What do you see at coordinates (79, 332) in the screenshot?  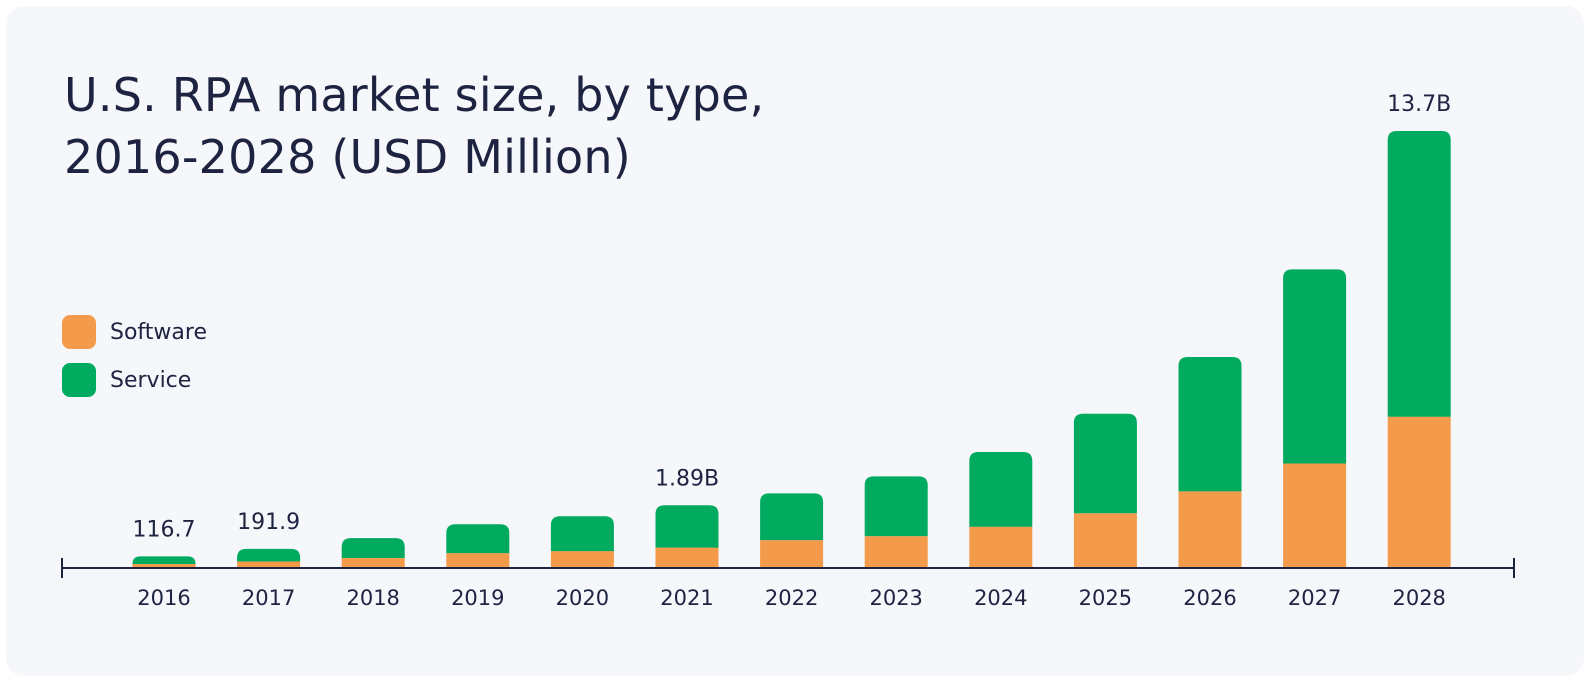 I see `legend-swatch-software` at bounding box center [79, 332].